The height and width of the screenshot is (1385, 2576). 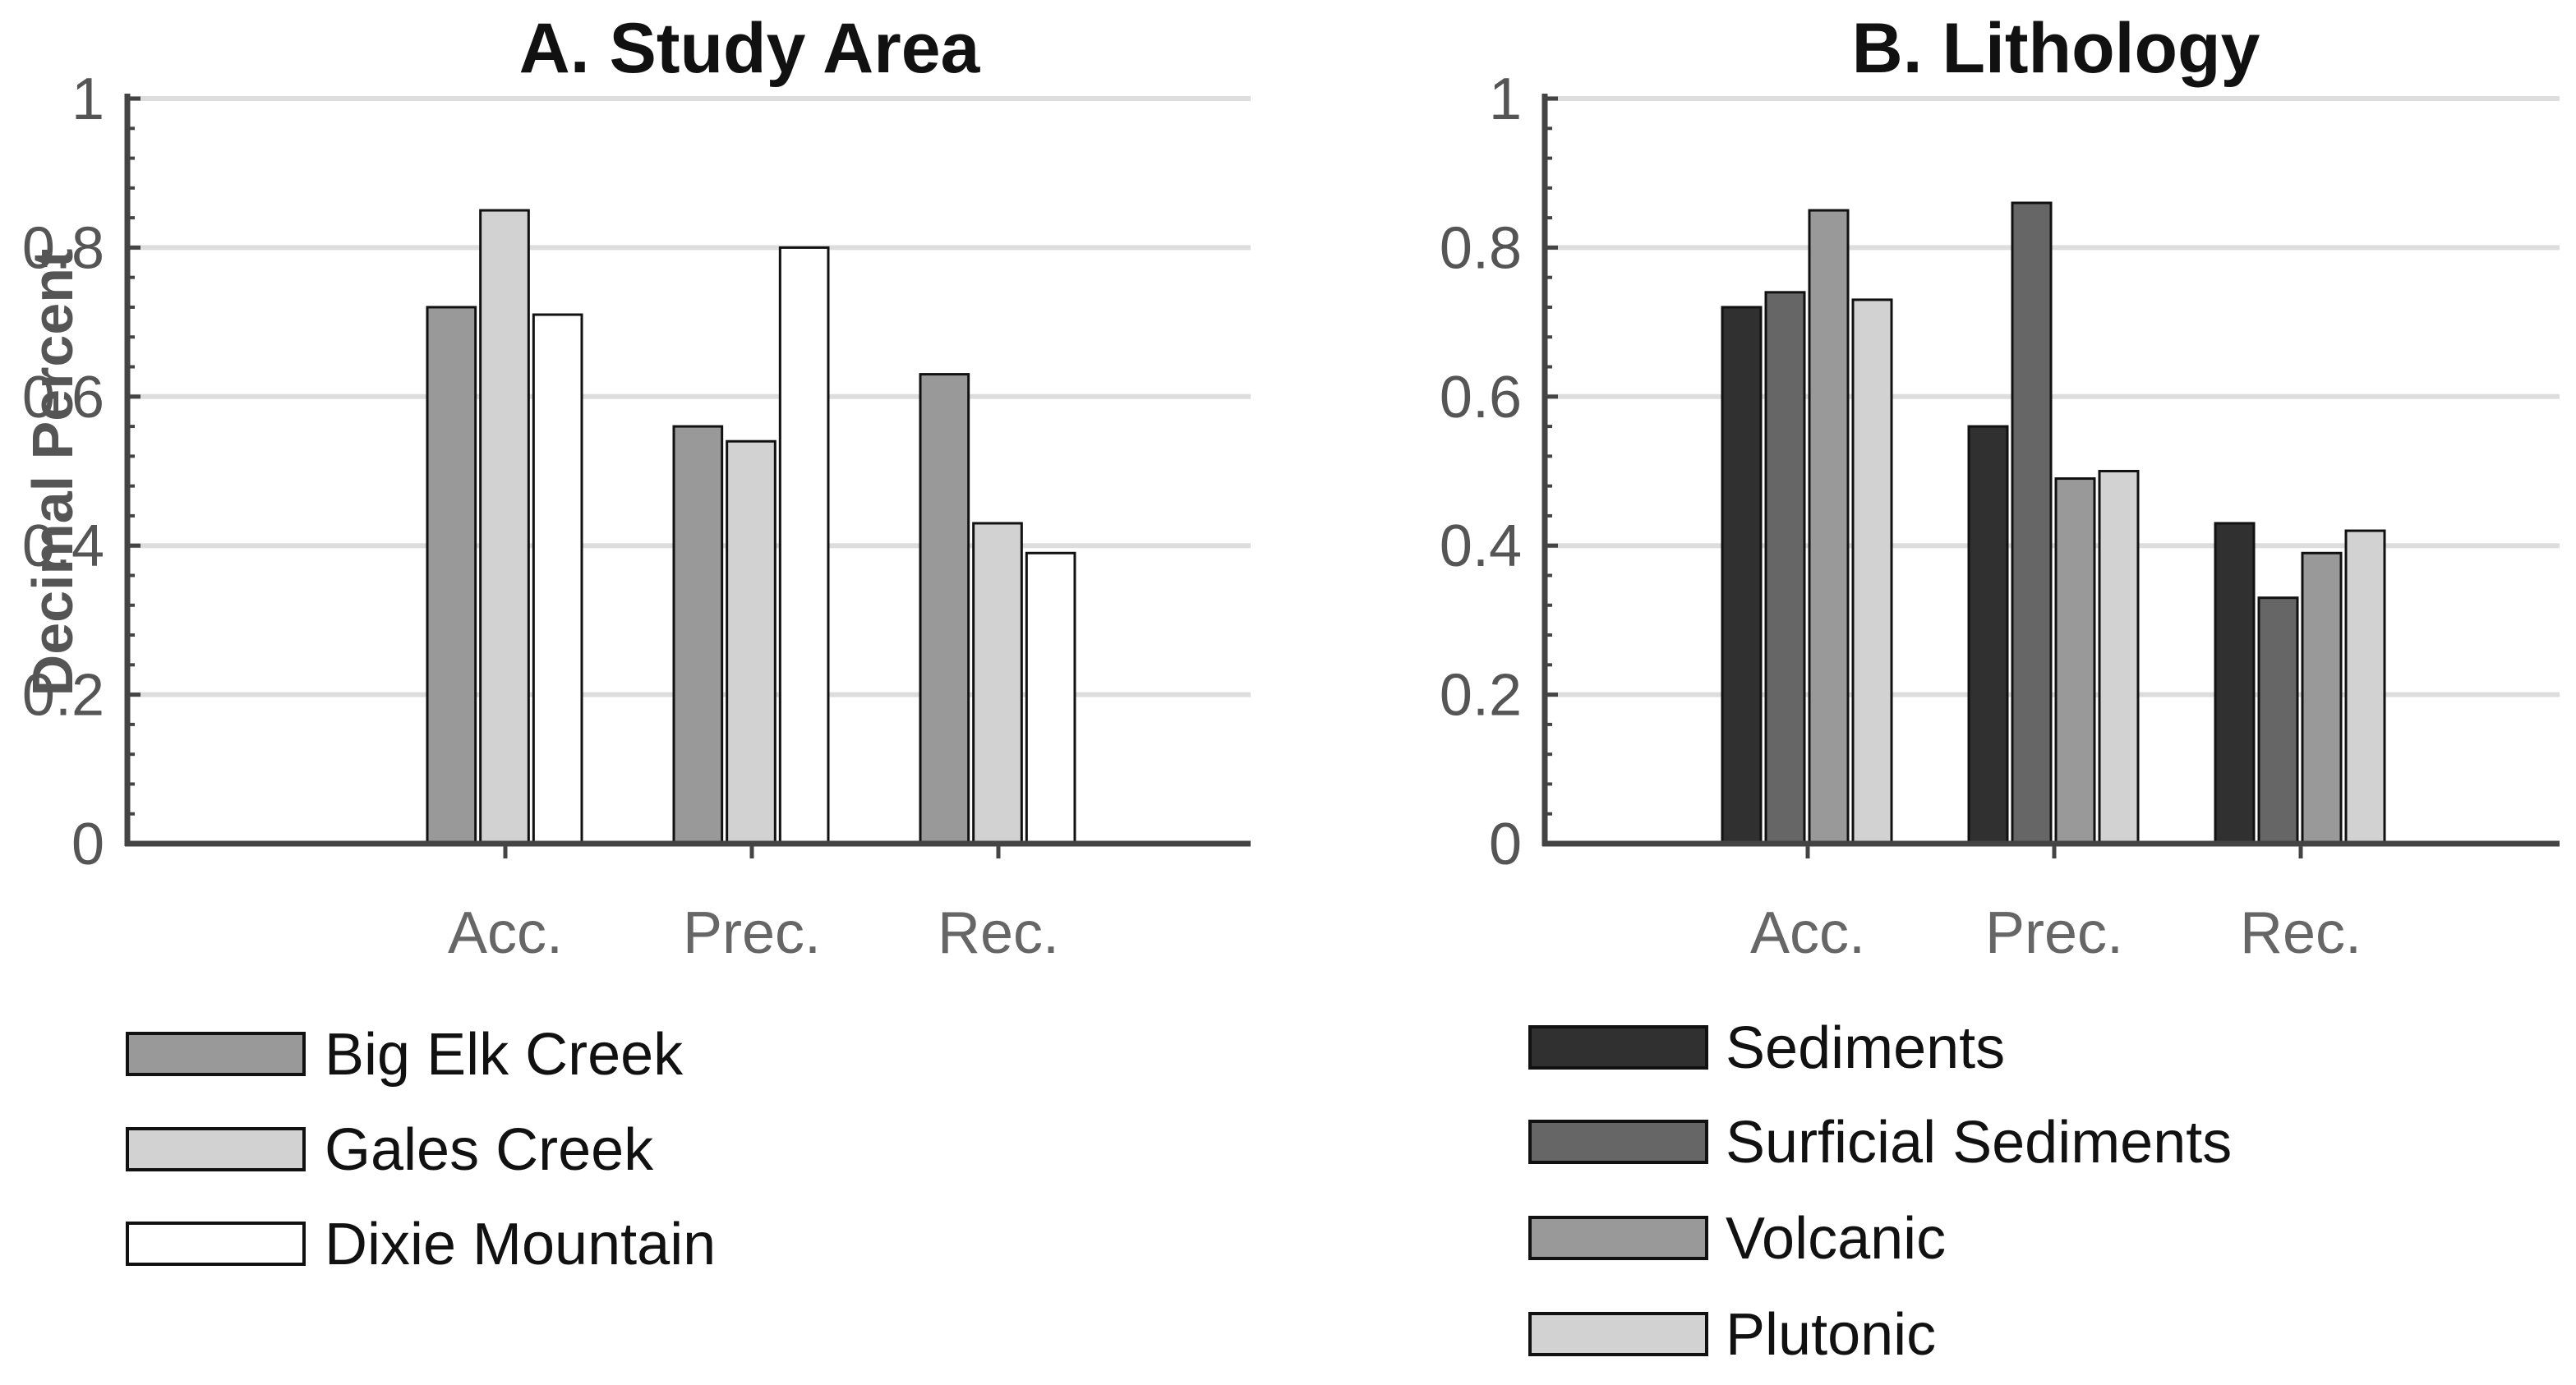 What do you see at coordinates (2056, 48) in the screenshot?
I see `chart-title: B. Lithology` at bounding box center [2056, 48].